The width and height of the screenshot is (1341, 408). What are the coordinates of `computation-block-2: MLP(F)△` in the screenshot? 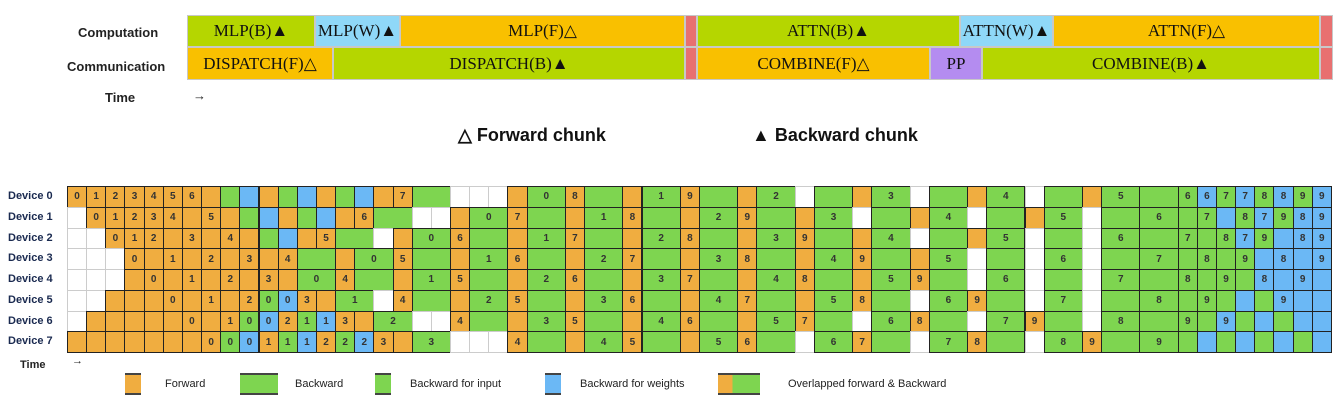 It's located at (542, 31).